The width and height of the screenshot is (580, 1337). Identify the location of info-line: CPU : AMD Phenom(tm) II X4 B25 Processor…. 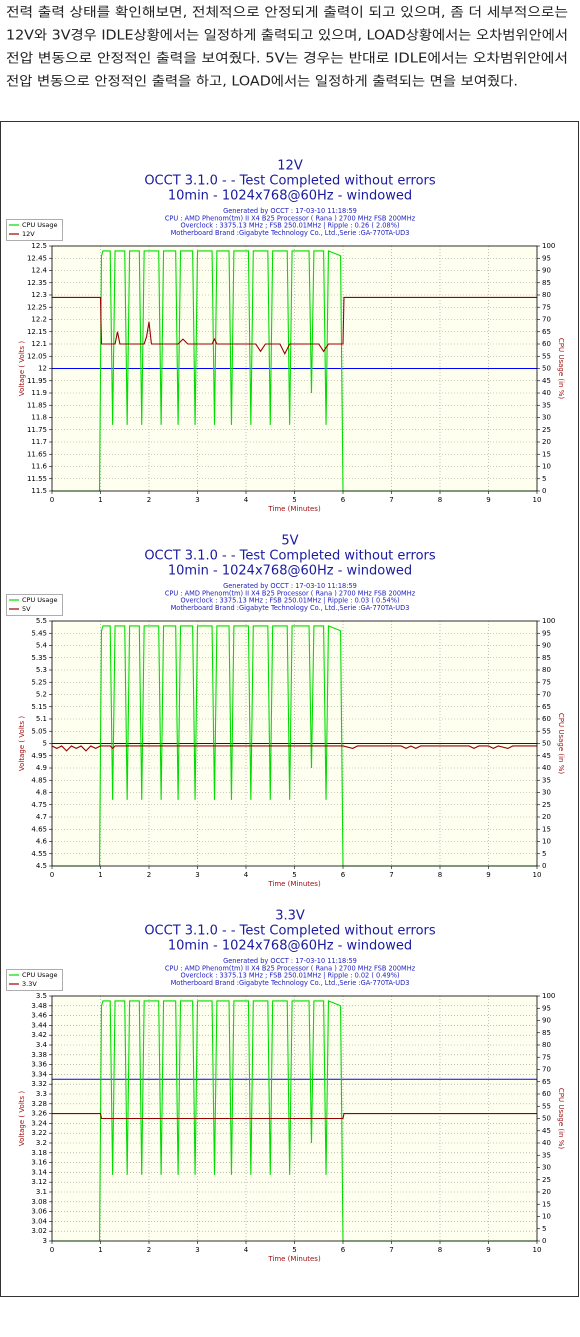
(290, 218).